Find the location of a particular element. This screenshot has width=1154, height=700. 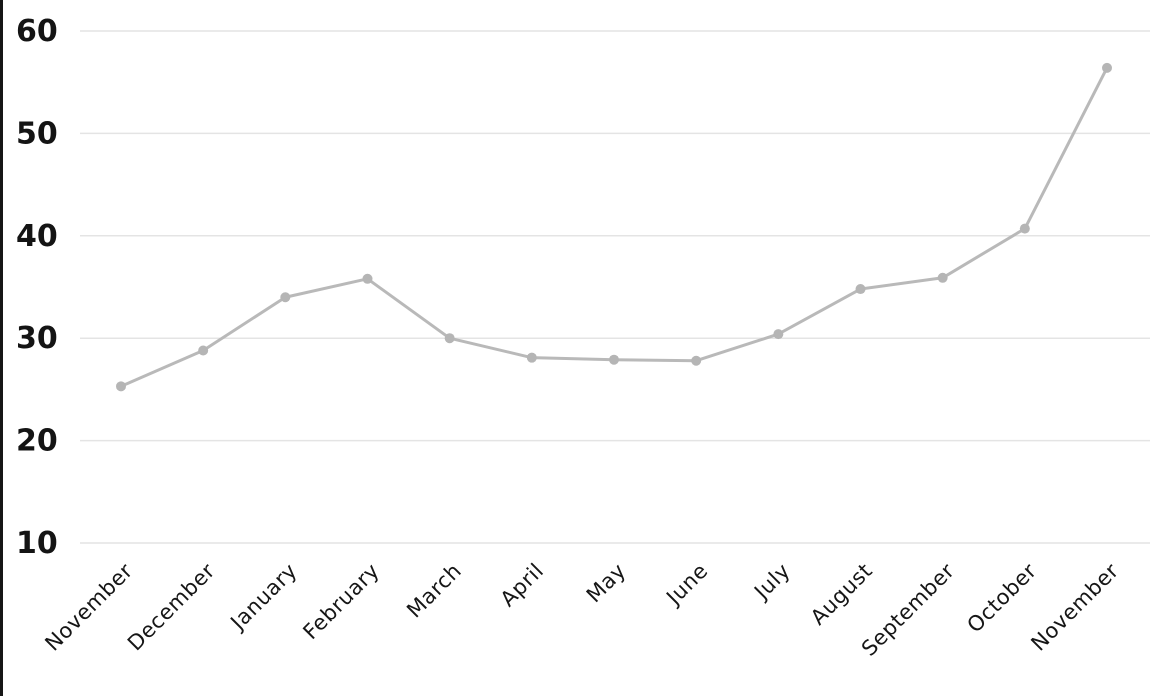

x-axis-tick-label: October is located at coordinates (1001, 598).